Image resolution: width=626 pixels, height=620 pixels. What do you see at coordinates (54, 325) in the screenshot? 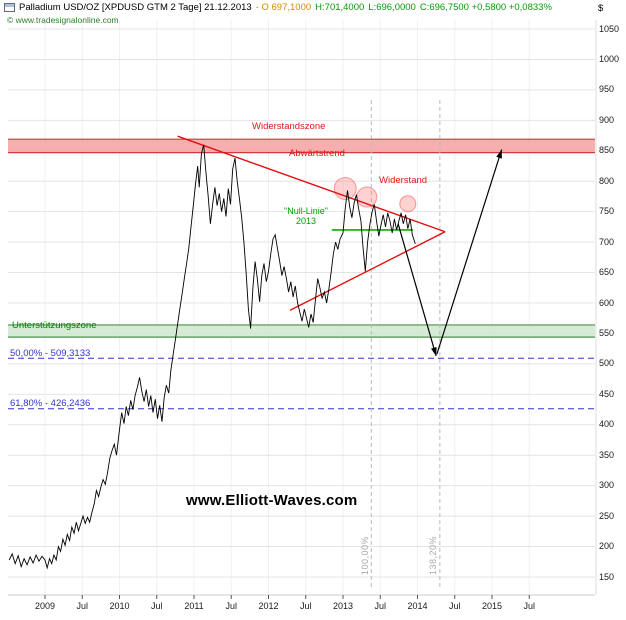
I see `support-zone-label: Unterstützungszone` at bounding box center [54, 325].